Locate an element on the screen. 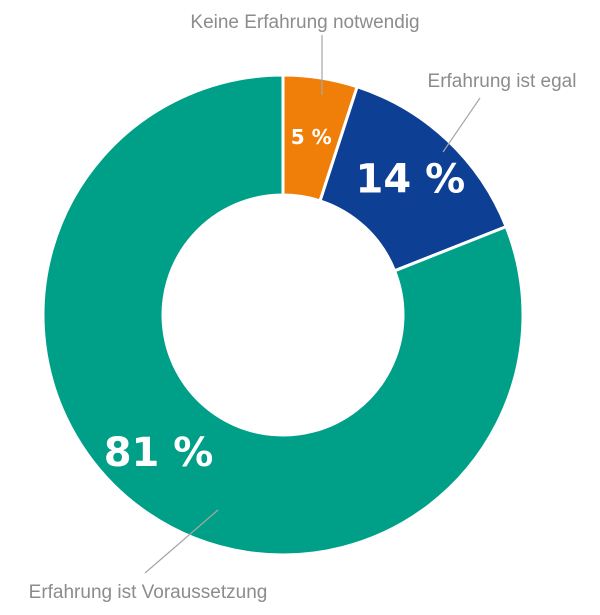 Image resolution: width=600 pixels, height=615 pixels. category-label-erfahrung-ist-egal: Erfahrung ist egal is located at coordinates (502, 81).